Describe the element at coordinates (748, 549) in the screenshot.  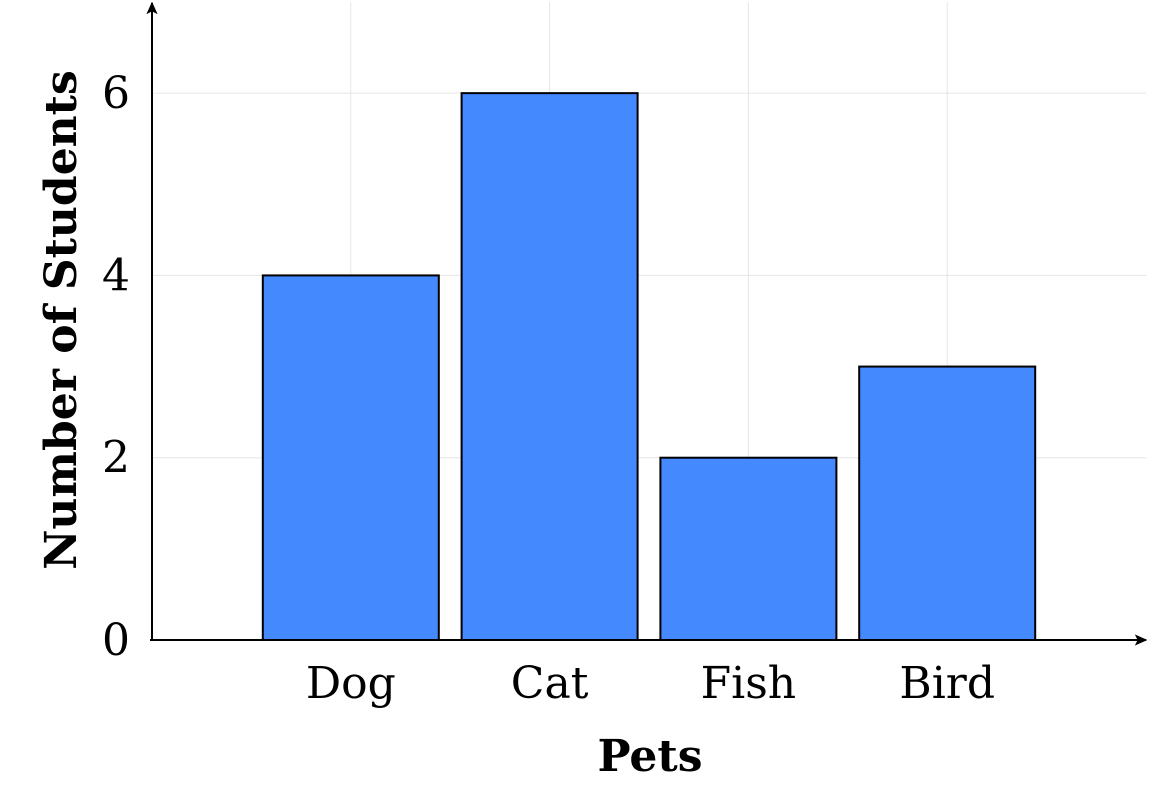
I see `bar-fish` at that location.